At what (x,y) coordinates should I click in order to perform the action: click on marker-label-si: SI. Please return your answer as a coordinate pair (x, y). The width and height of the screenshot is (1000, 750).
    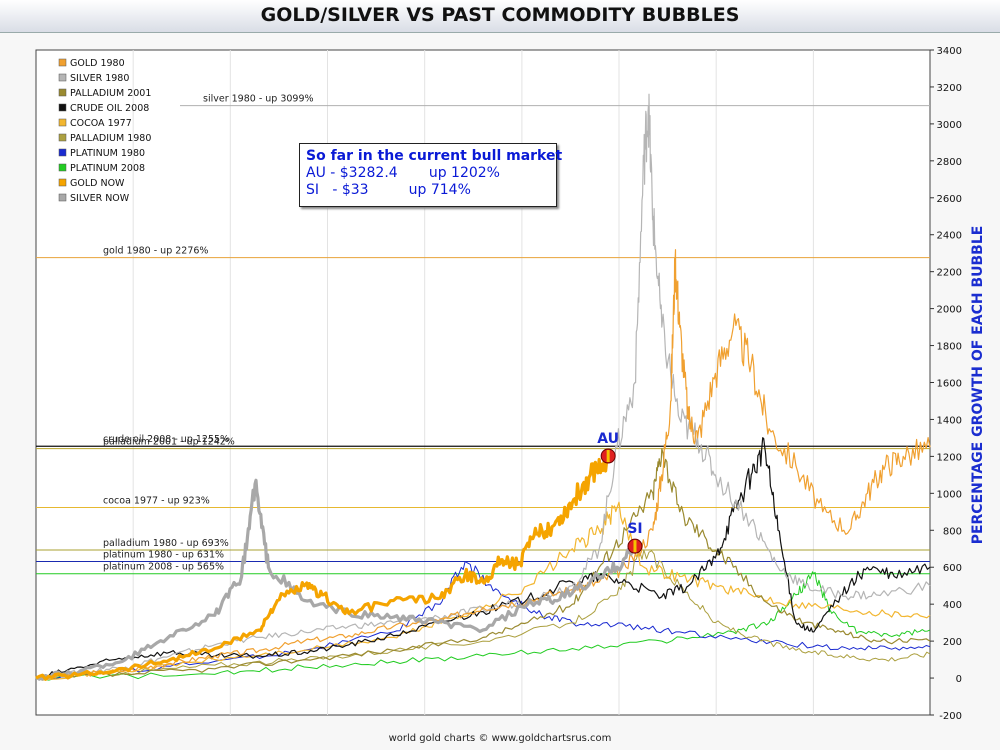
    Looking at the image, I should click on (634, 529).